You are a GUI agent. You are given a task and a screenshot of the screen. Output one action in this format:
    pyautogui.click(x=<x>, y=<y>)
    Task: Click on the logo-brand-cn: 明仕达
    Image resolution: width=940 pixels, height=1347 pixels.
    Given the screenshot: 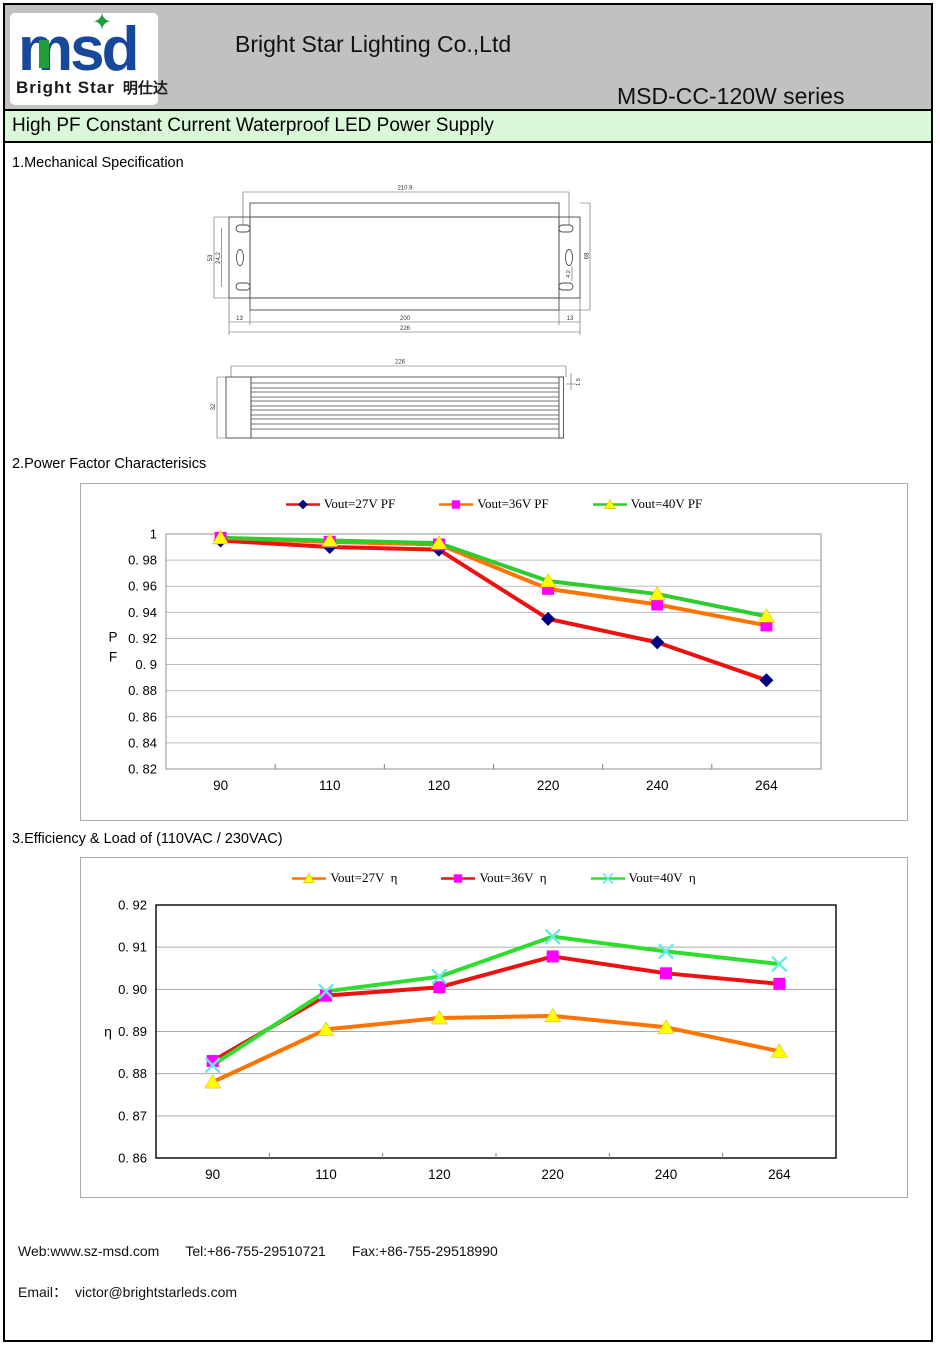 What is the action you would take?
    pyautogui.click(x=145, y=88)
    